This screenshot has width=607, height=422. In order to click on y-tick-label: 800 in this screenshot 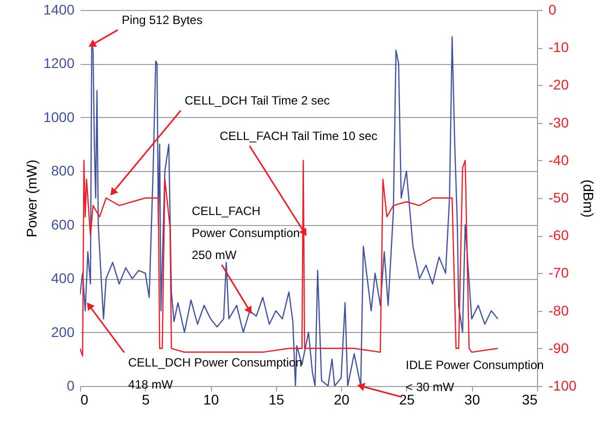, I will do `click(63, 170)`.